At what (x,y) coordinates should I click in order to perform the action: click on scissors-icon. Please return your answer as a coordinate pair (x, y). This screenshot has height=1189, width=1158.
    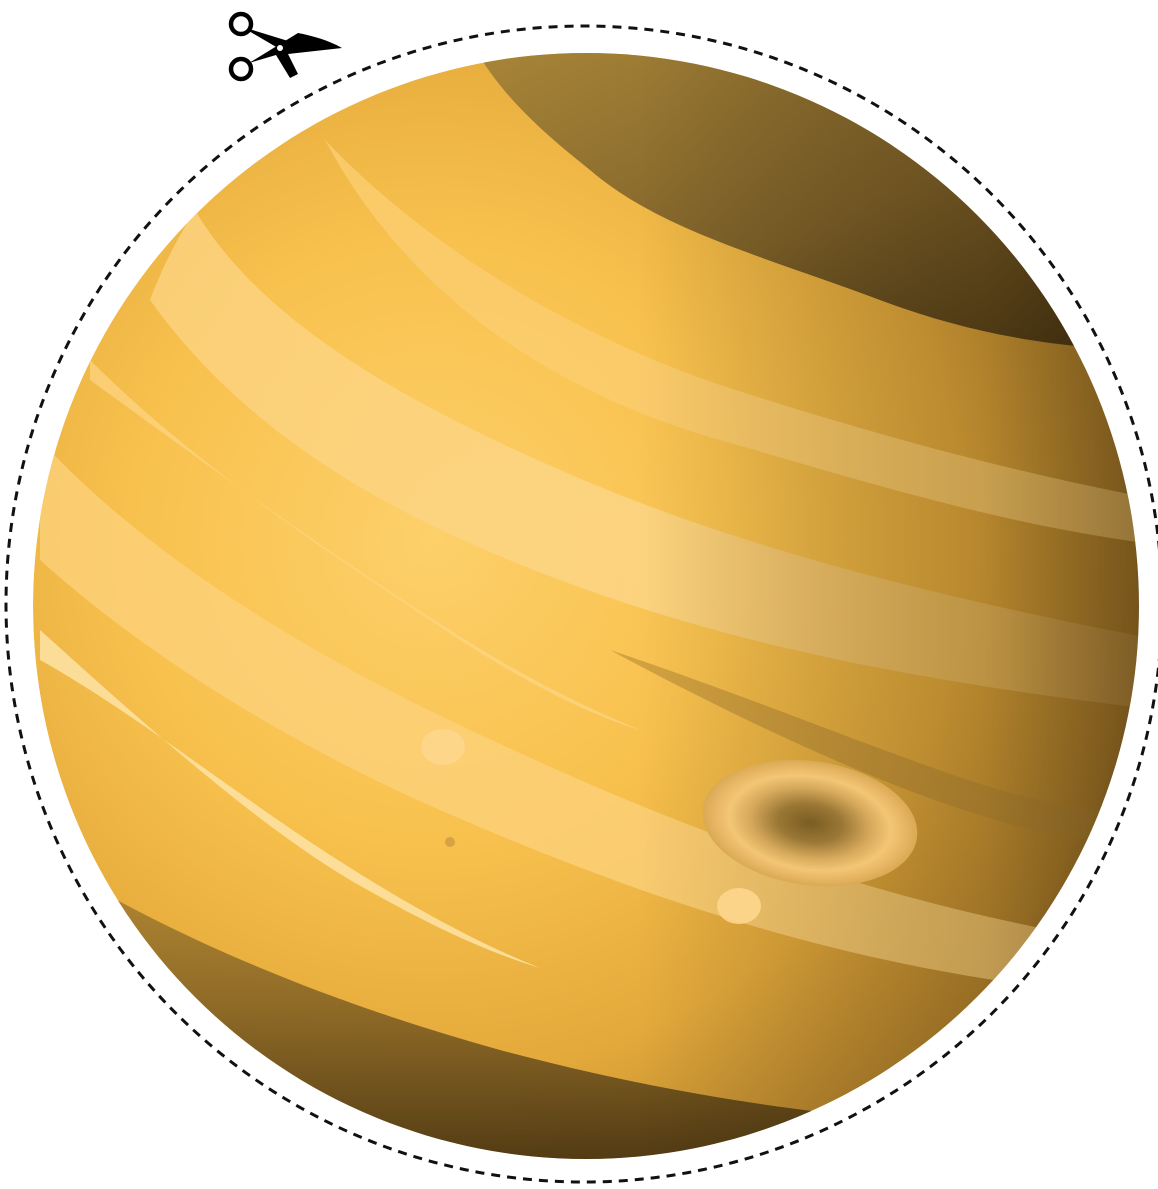
    Looking at the image, I should click on (285, 46).